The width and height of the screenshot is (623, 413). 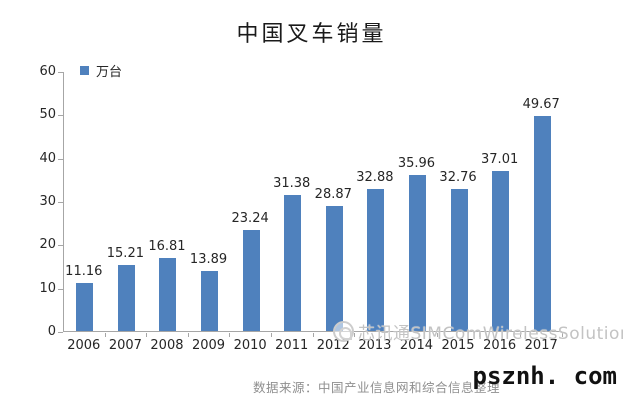 I want to click on bar-2006, so click(x=85, y=306).